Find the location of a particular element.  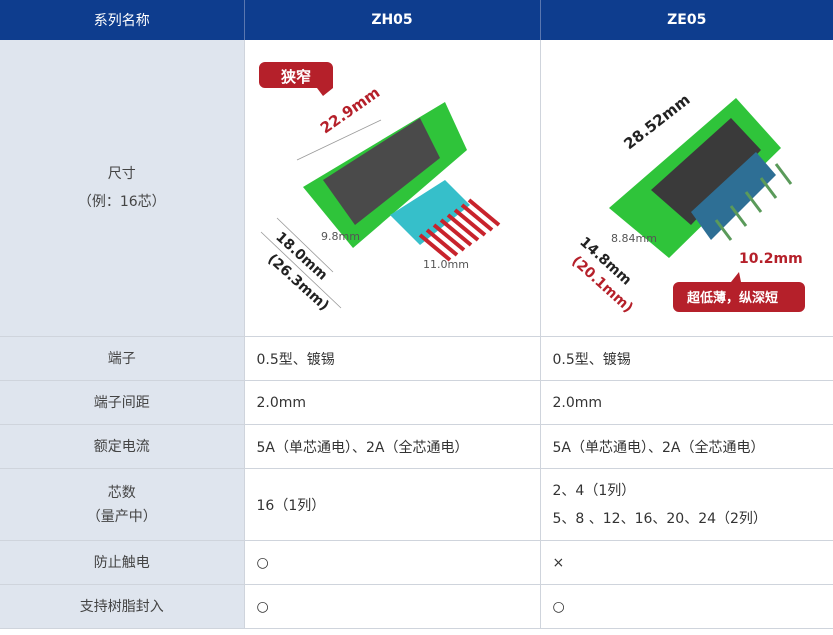

ze05-value: ○ is located at coordinates (686, 606).